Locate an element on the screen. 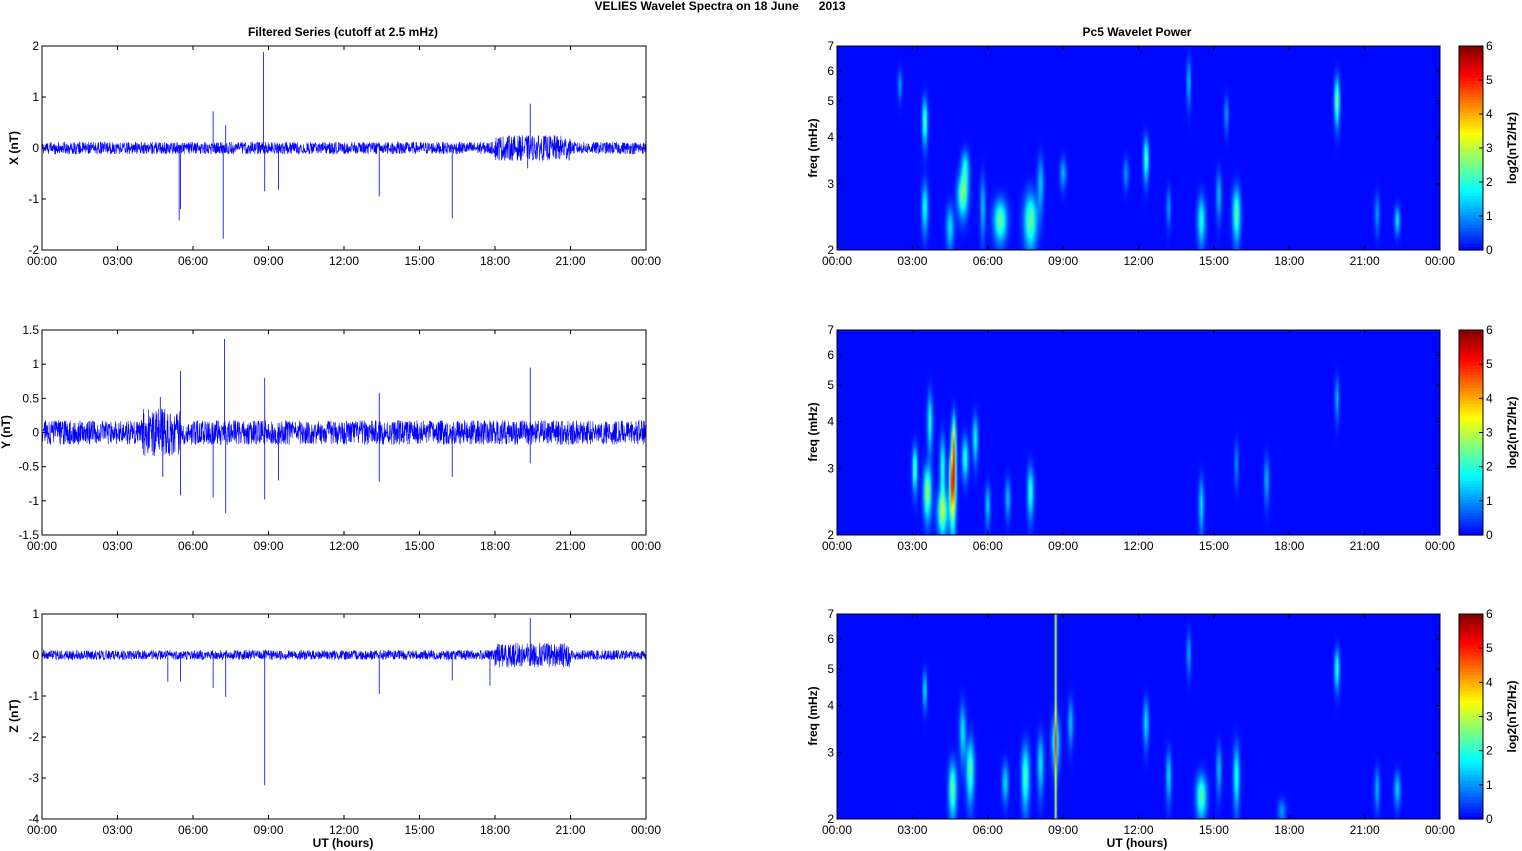 Image resolution: width=1522 pixels, height=851 pixels. colorbar-tick-label: 0 is located at coordinates (1489, 535).